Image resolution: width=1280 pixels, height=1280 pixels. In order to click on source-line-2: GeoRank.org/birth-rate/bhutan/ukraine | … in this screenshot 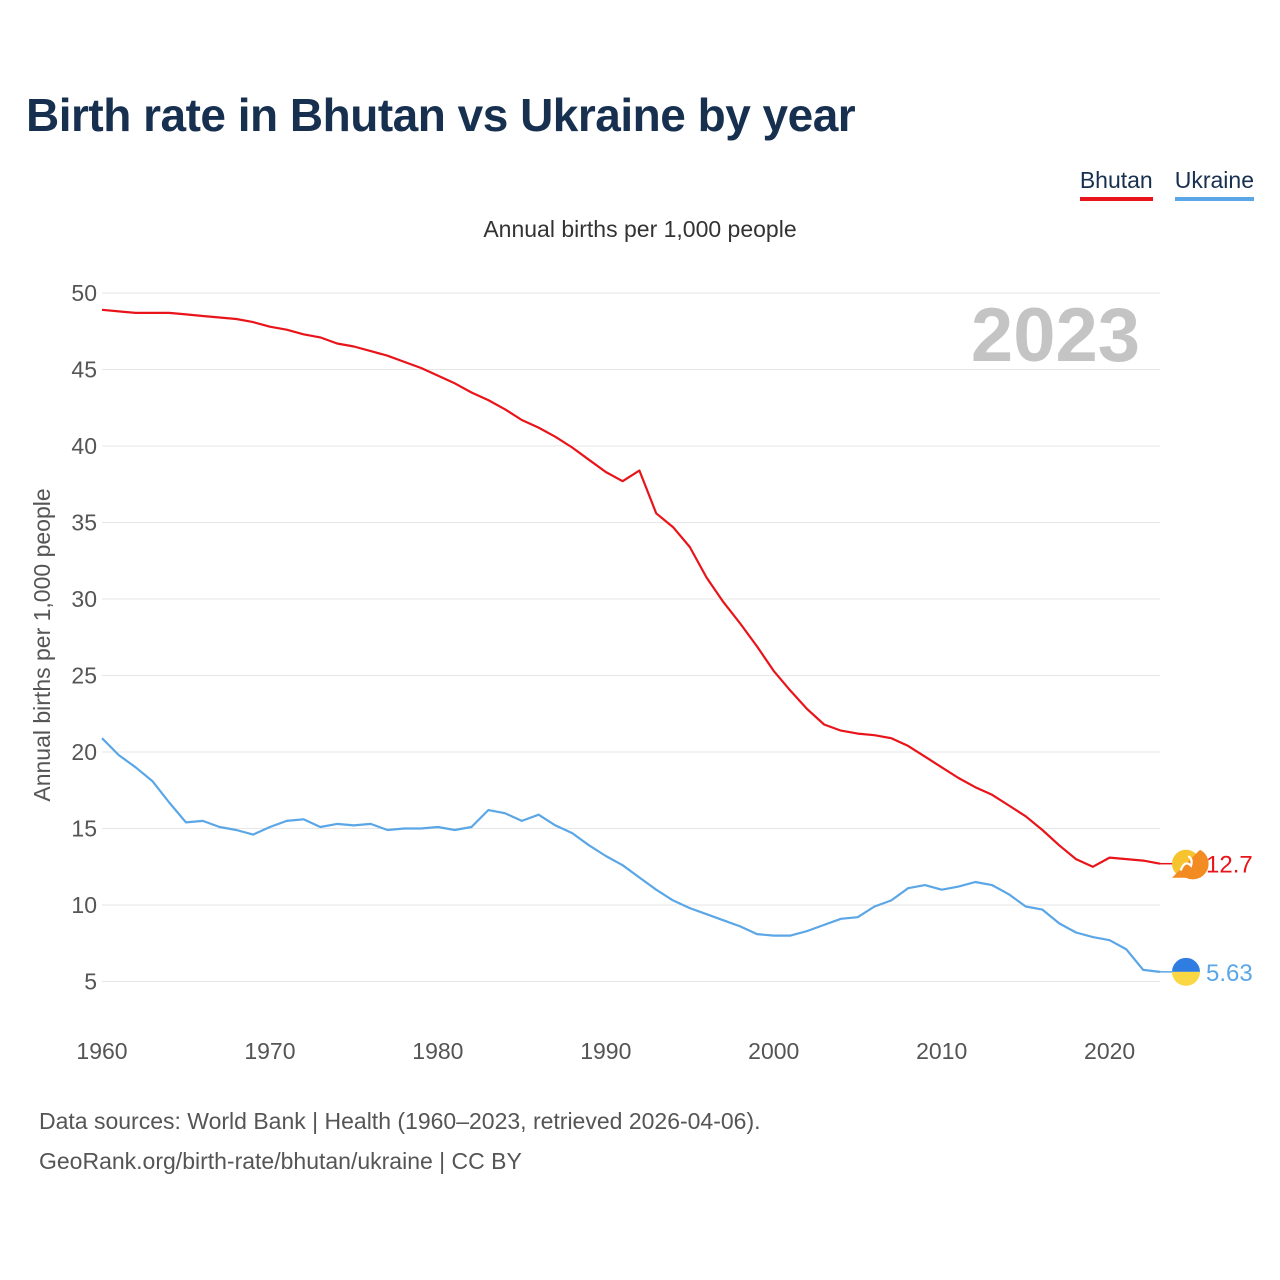, I will do `click(280, 1161)`.